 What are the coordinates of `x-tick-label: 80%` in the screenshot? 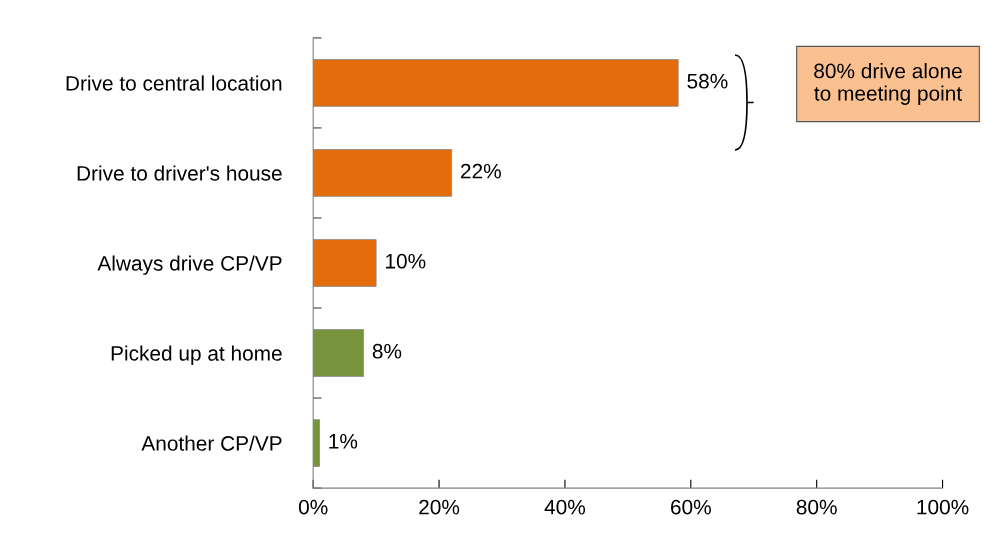 It's located at (816, 507).